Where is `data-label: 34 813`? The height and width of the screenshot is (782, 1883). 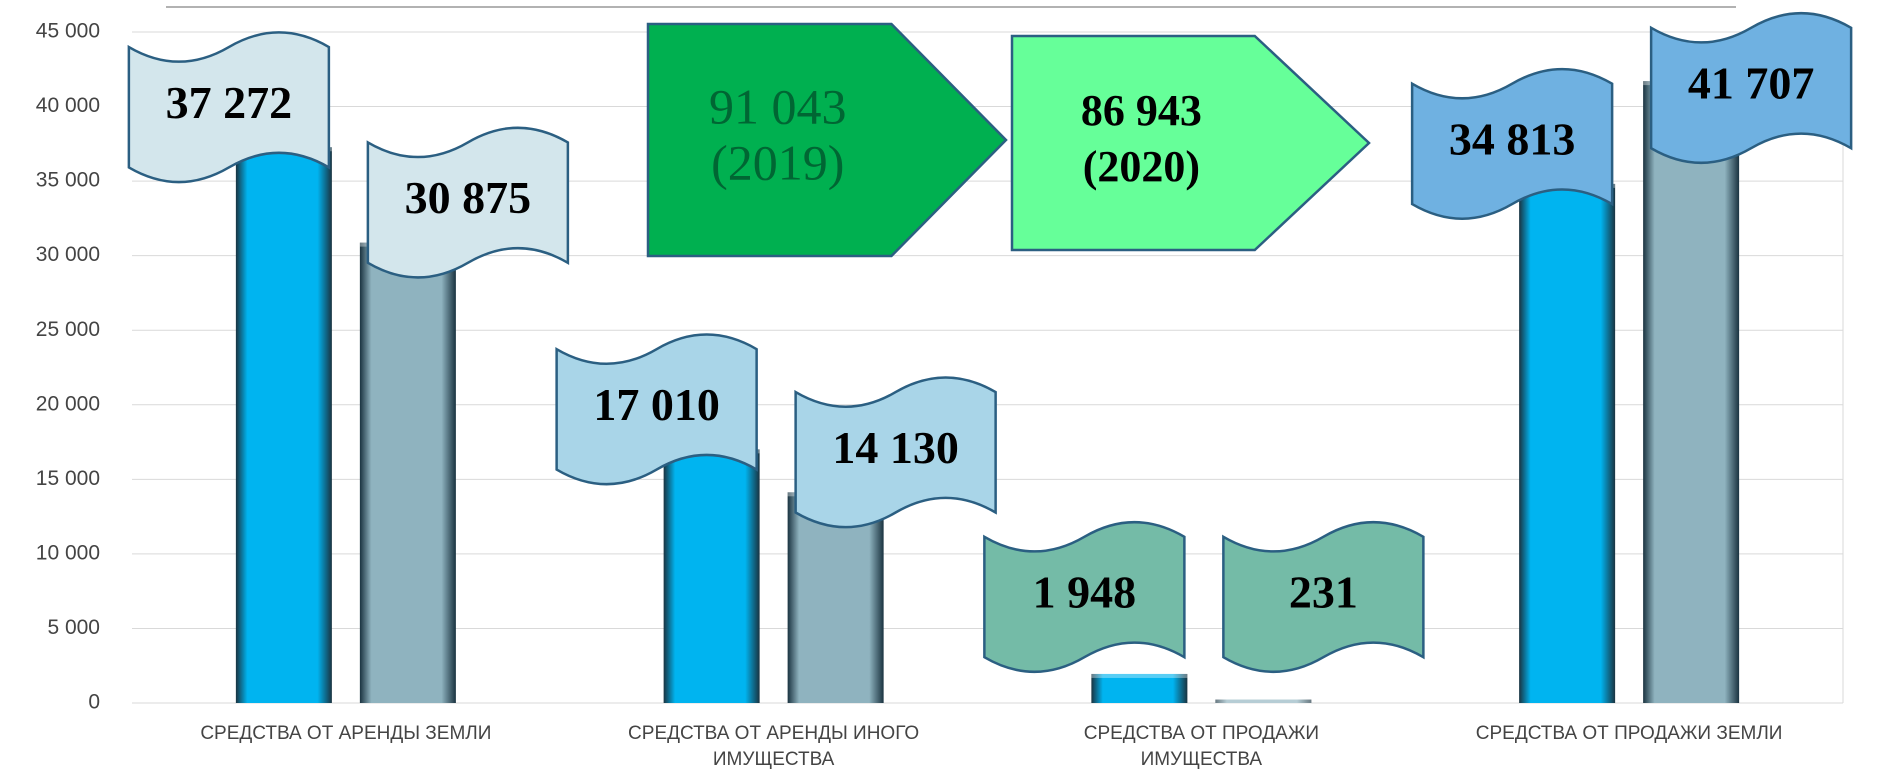
data-label: 34 813 is located at coordinates (1512, 138).